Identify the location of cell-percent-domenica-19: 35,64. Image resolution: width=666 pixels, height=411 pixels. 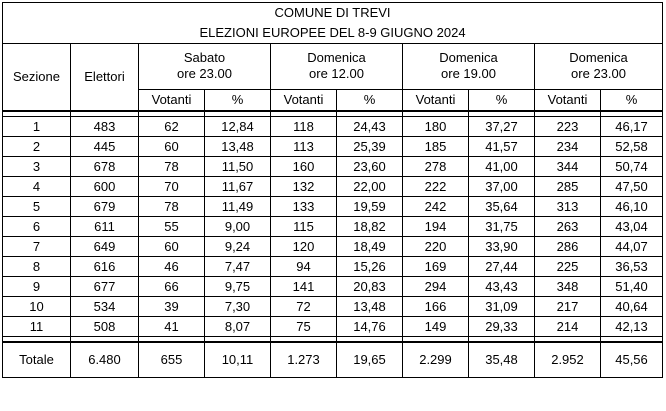
(501, 206).